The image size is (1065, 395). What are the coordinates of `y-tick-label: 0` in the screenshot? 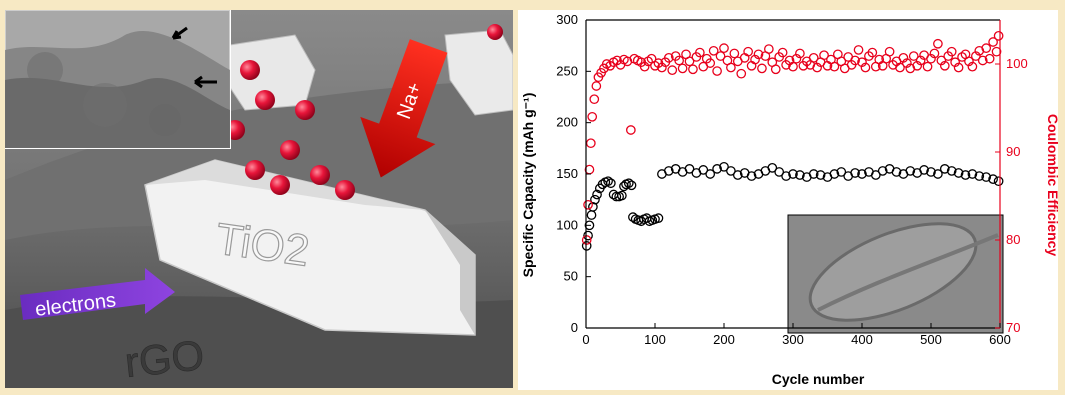 It's located at (574, 327).